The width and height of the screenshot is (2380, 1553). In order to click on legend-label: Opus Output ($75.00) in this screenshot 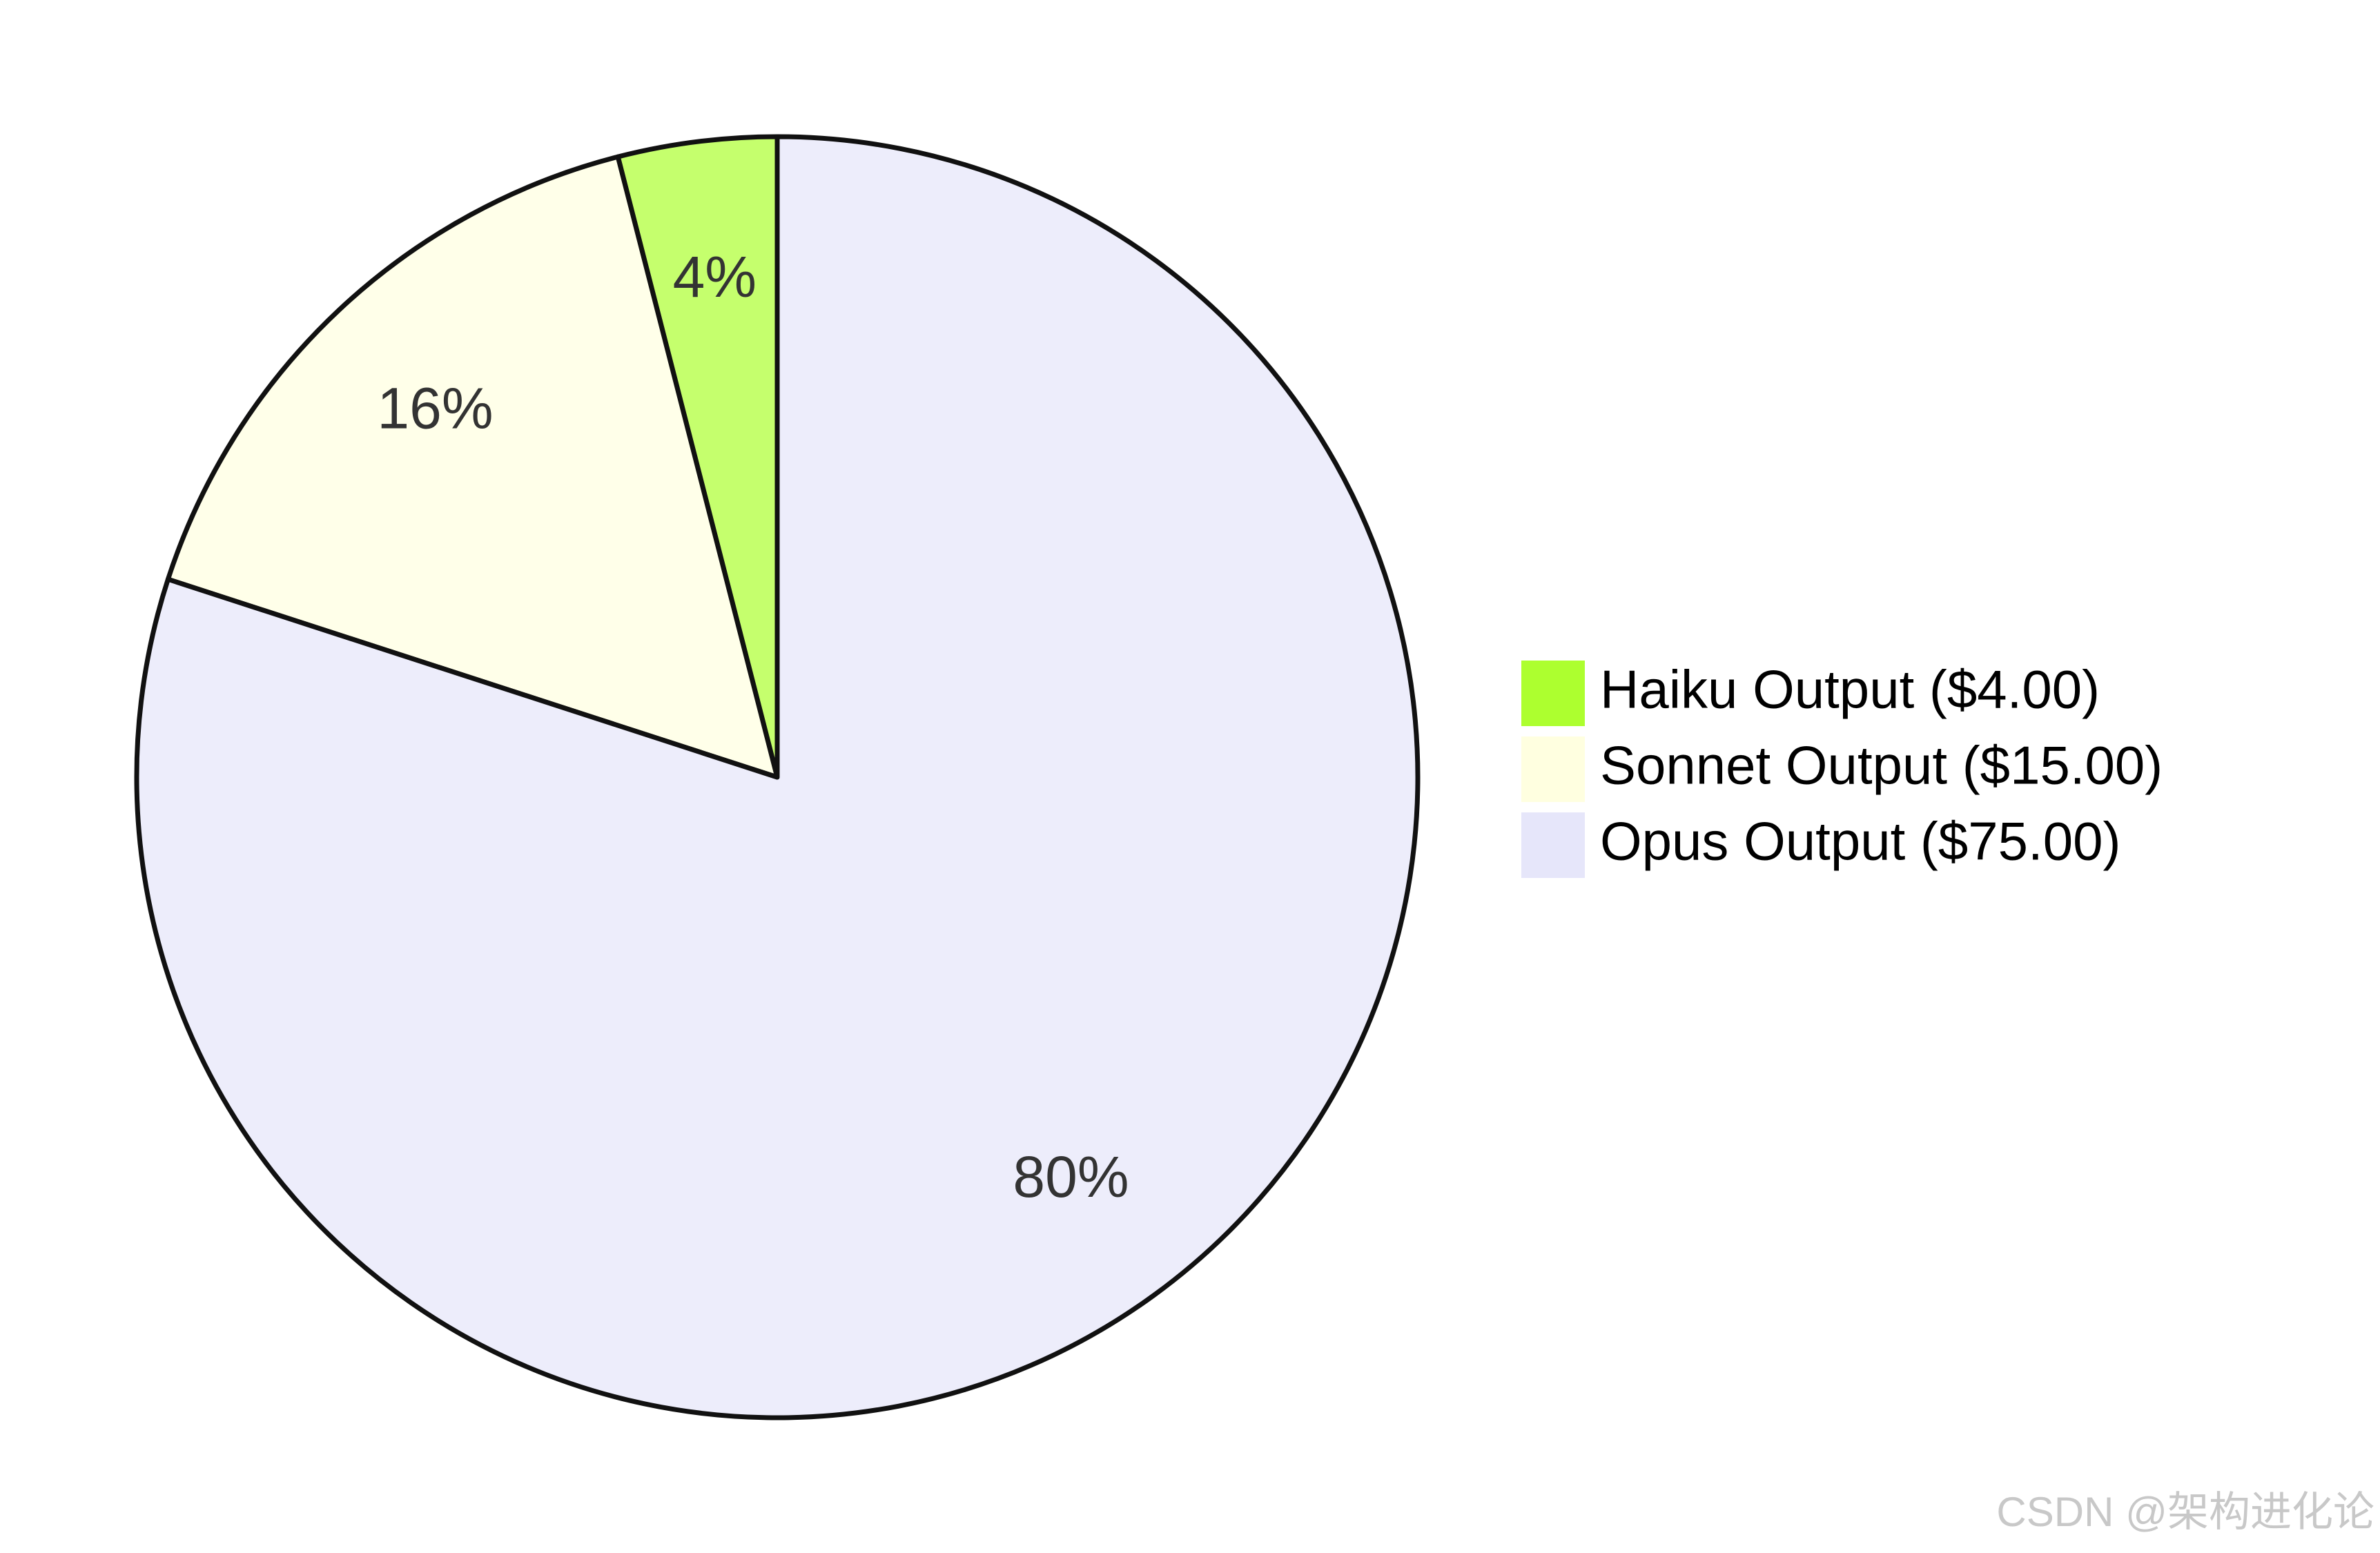, I will do `click(1860, 841)`.